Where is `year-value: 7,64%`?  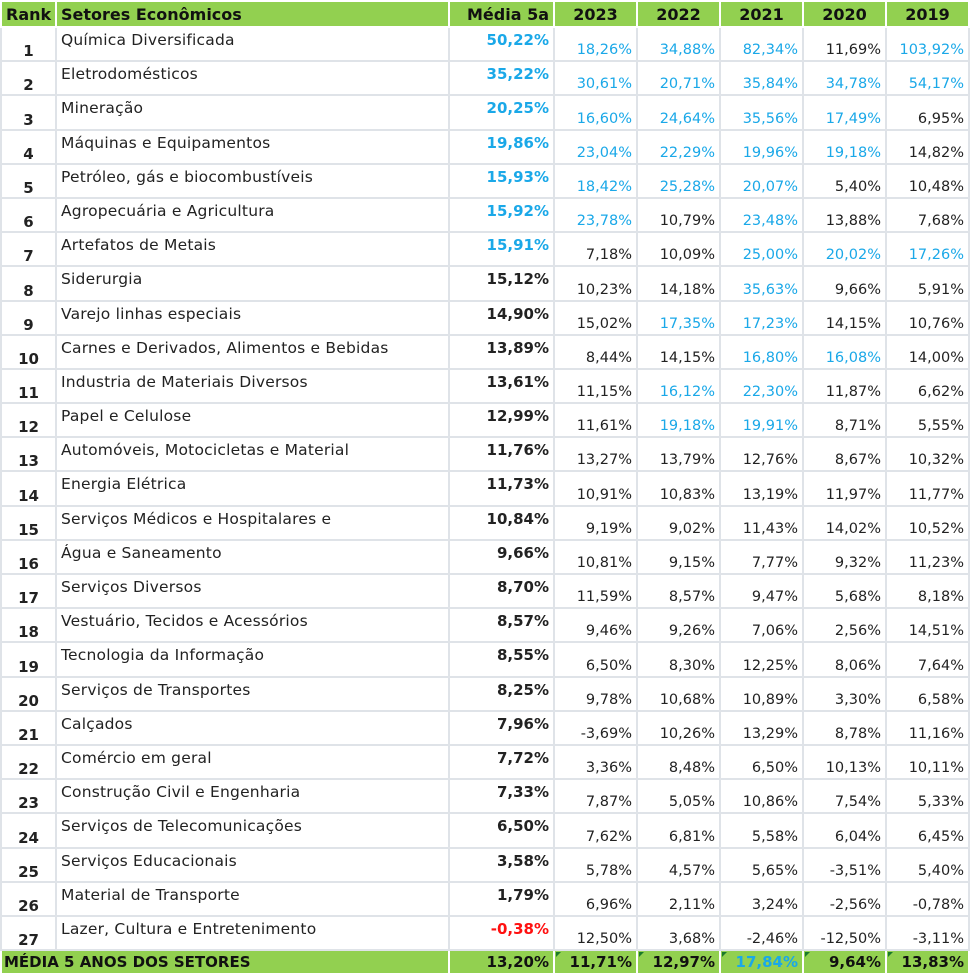
year-value: 7,64% is located at coordinates (927, 659).